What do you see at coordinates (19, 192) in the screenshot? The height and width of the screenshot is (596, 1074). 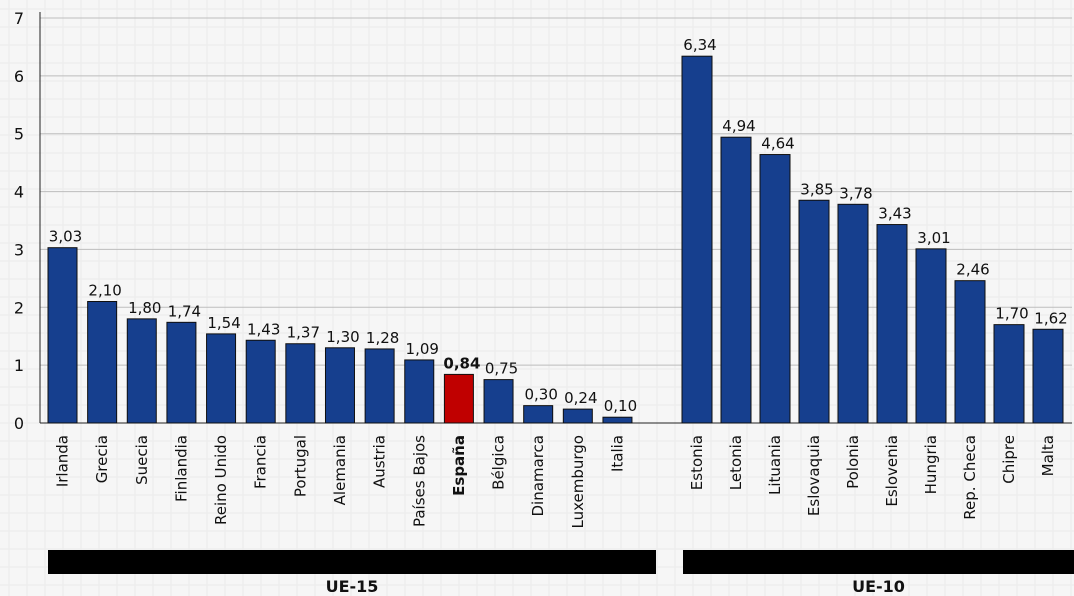 I see `y-tick-label: 4` at bounding box center [19, 192].